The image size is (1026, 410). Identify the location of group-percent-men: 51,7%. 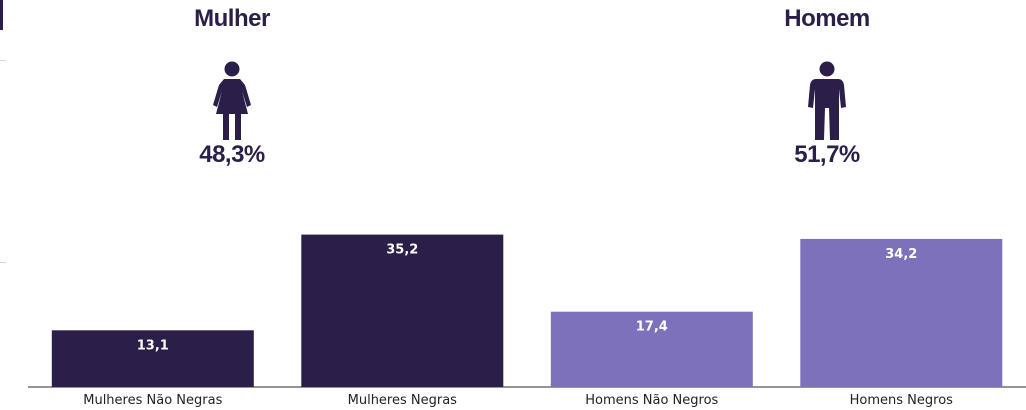
(827, 154).